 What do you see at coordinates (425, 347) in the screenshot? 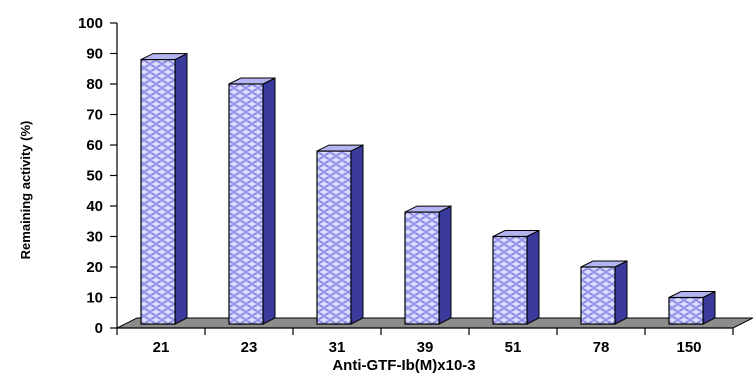
I see `x-tick-label: 39` at bounding box center [425, 347].